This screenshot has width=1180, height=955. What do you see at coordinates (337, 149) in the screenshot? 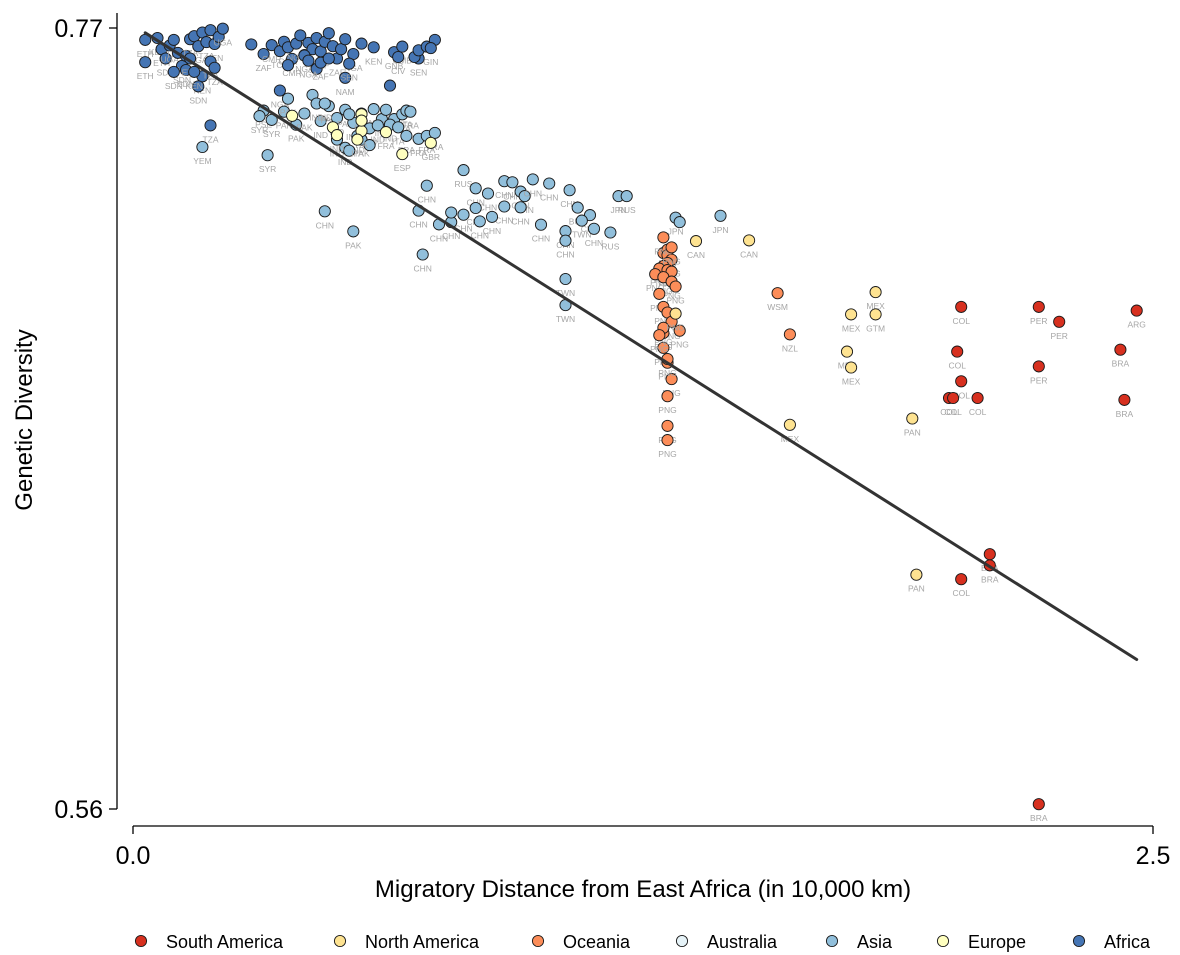
I see `point-label: IND` at bounding box center [337, 149].